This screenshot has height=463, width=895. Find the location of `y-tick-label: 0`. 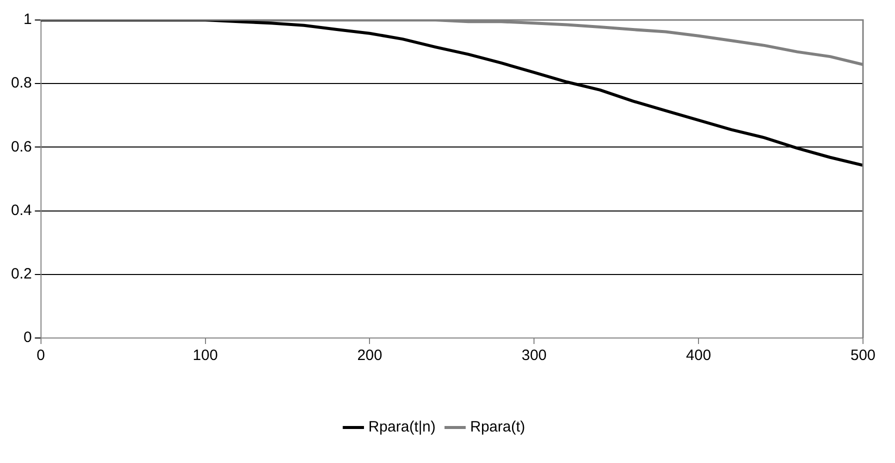

y-tick-label: 0 is located at coordinates (28, 337).